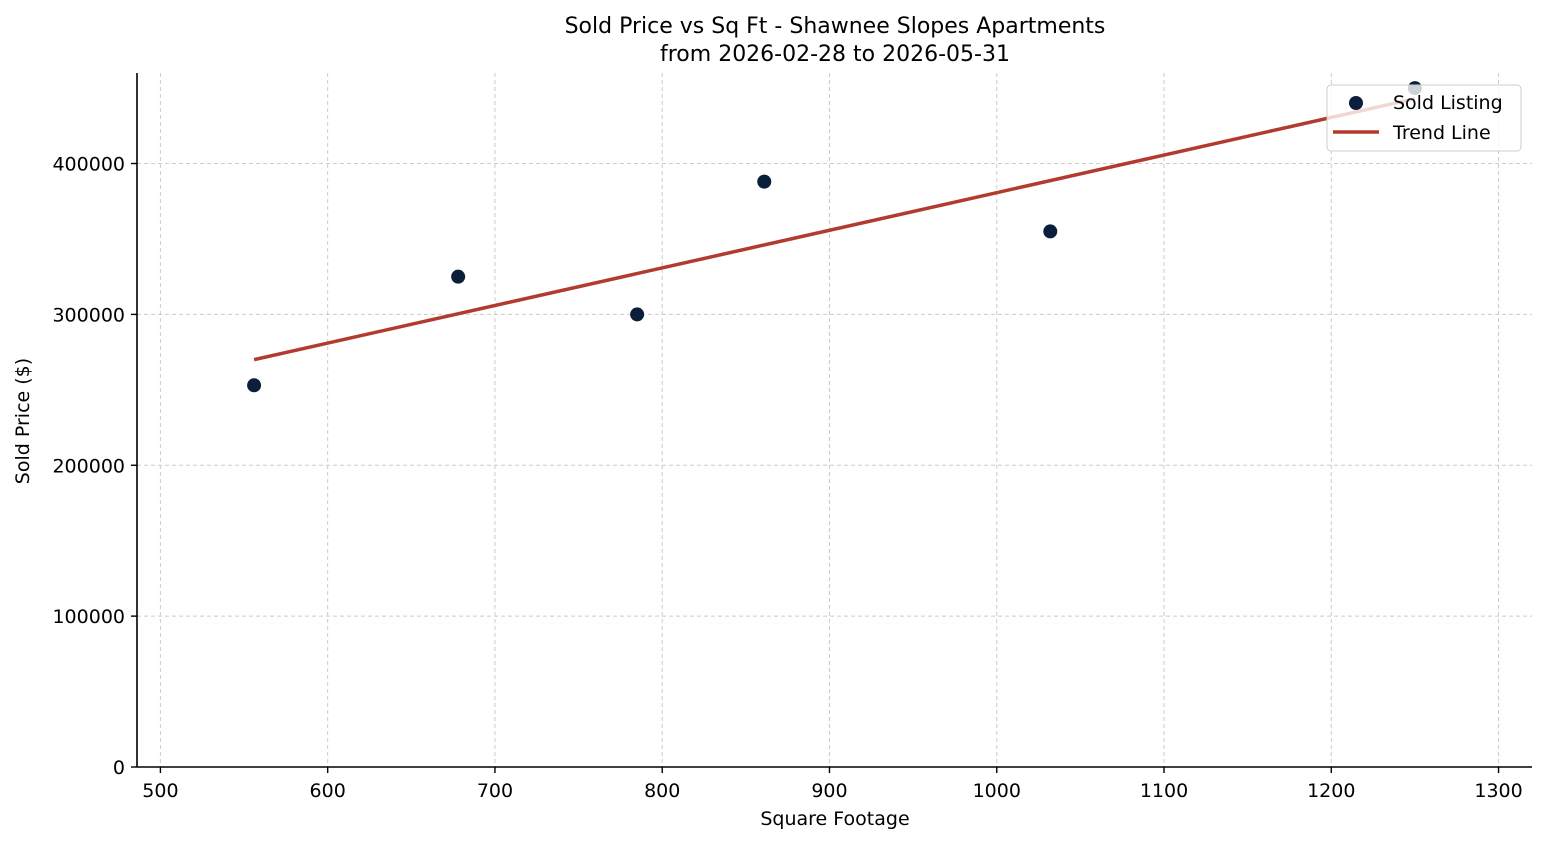 This screenshot has width=1547, height=850. What do you see at coordinates (835, 54) in the screenshot?
I see `chart-subtitle: from 2026-02-28 to 2026-05-31` at bounding box center [835, 54].